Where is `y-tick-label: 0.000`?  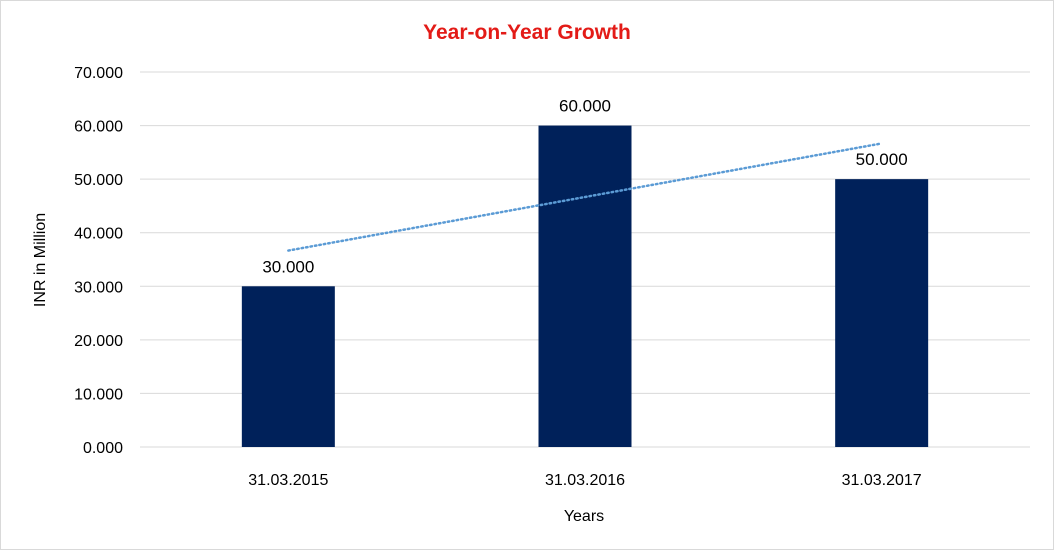
y-tick-label: 0.000 is located at coordinates (103, 448).